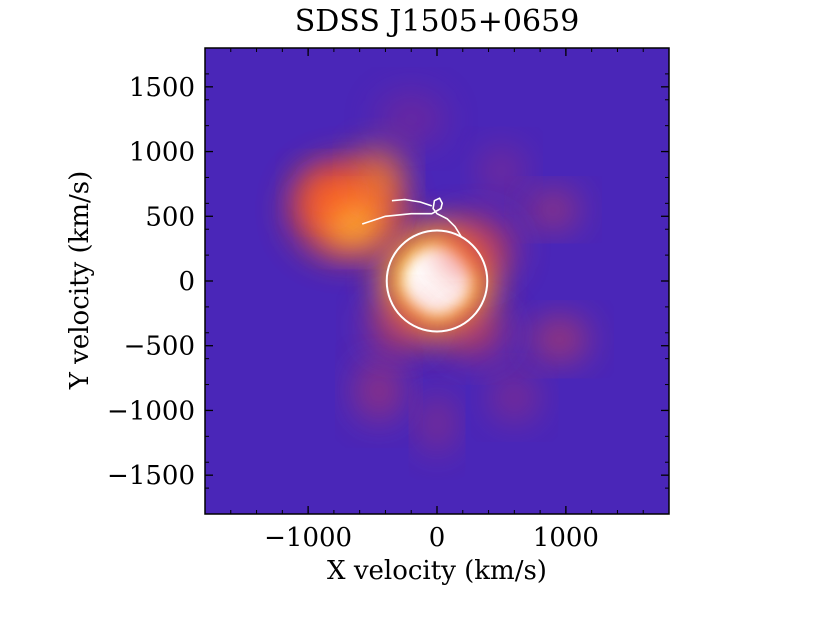 This screenshot has width=830, height=623. Describe the element at coordinates (437, 281) in the screenshot. I see `overlay-circle` at that location.